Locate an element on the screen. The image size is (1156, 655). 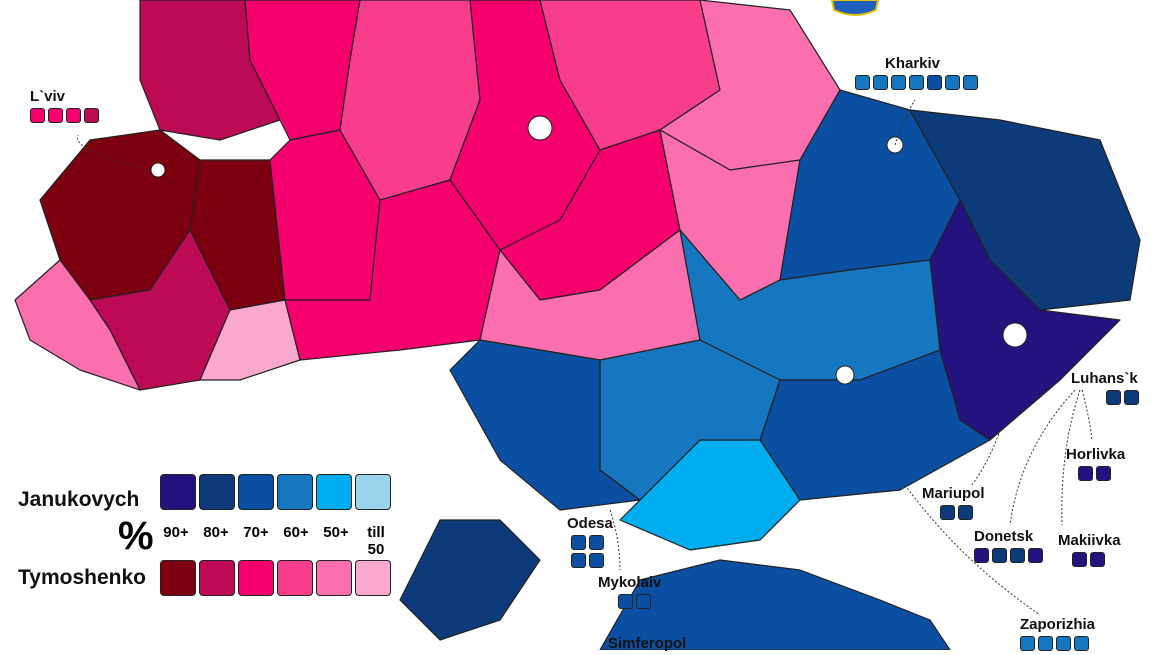
legend-swatch-tymoshenko-60plus is located at coordinates (295, 578).